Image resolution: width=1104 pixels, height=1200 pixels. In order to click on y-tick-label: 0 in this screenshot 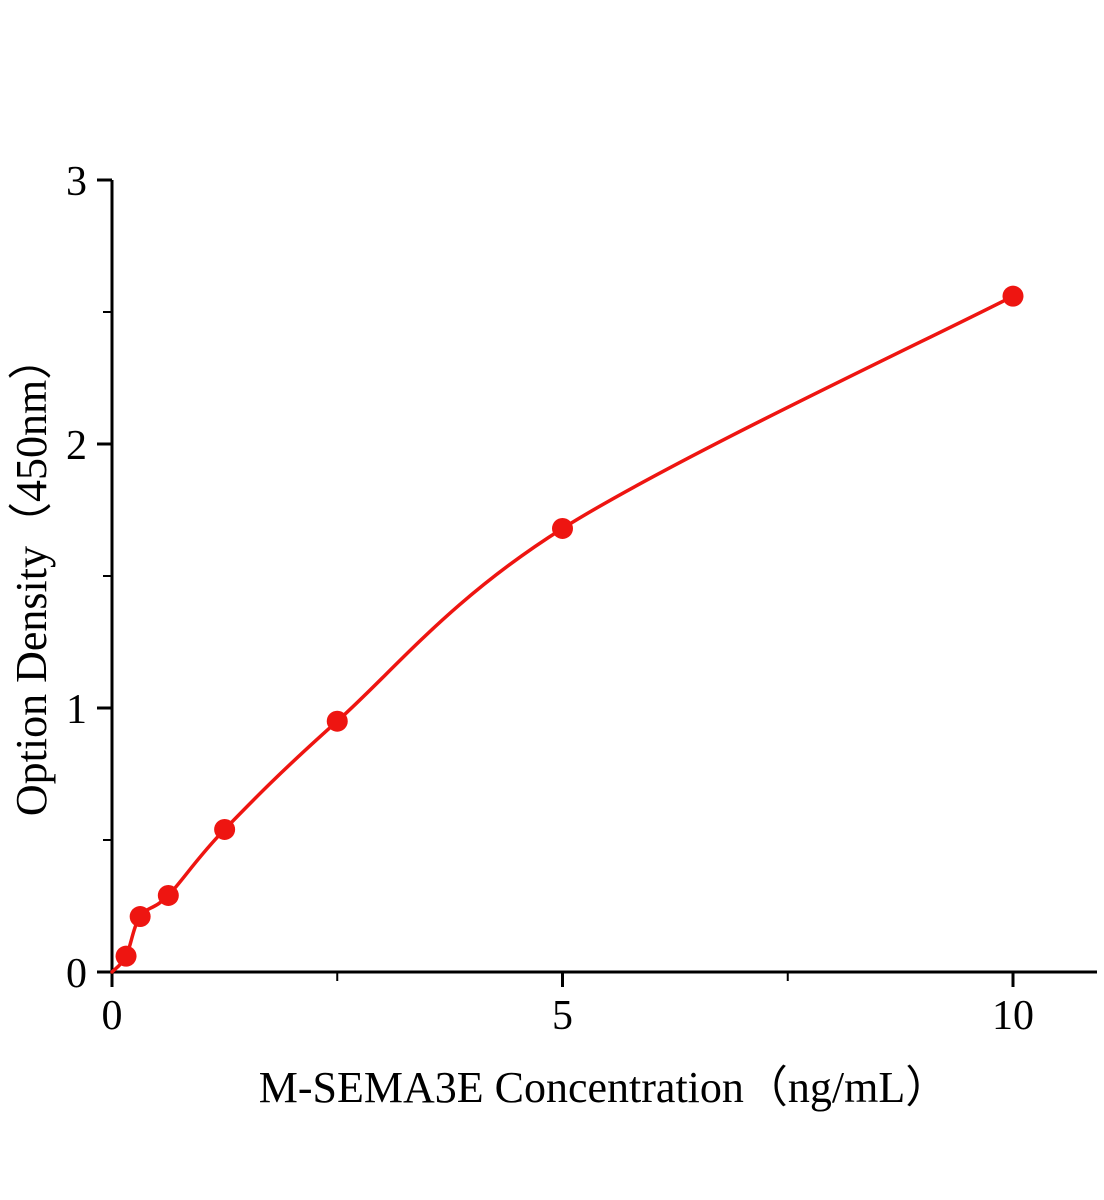, I will do `click(76, 974)`.